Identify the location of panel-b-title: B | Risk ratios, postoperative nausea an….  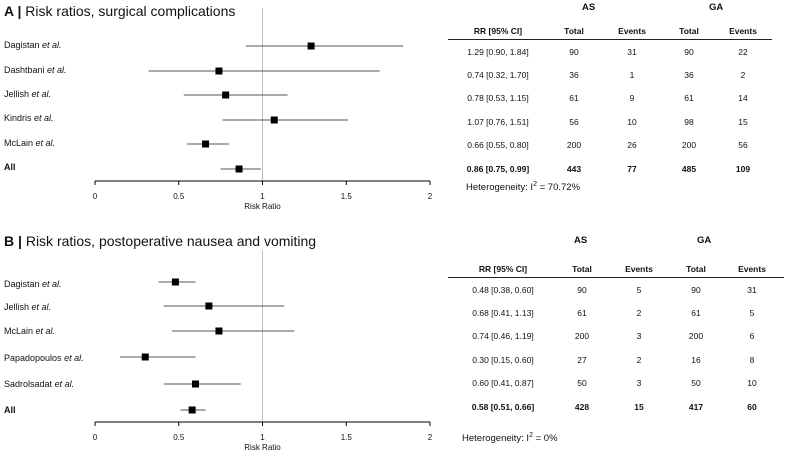
(160, 241).